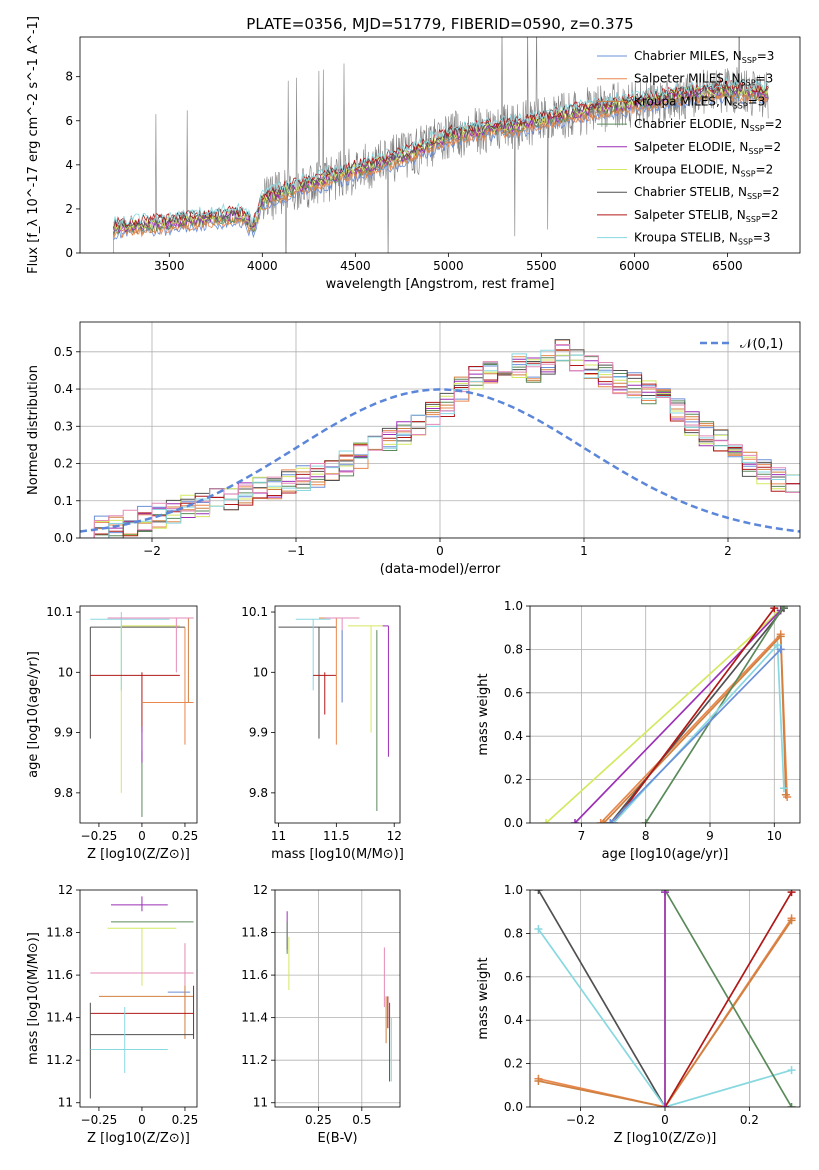 This screenshot has height=1170, width=819. What do you see at coordinates (254, 975) in the screenshot?
I see `y-tick-label: 11.6` at bounding box center [254, 975].